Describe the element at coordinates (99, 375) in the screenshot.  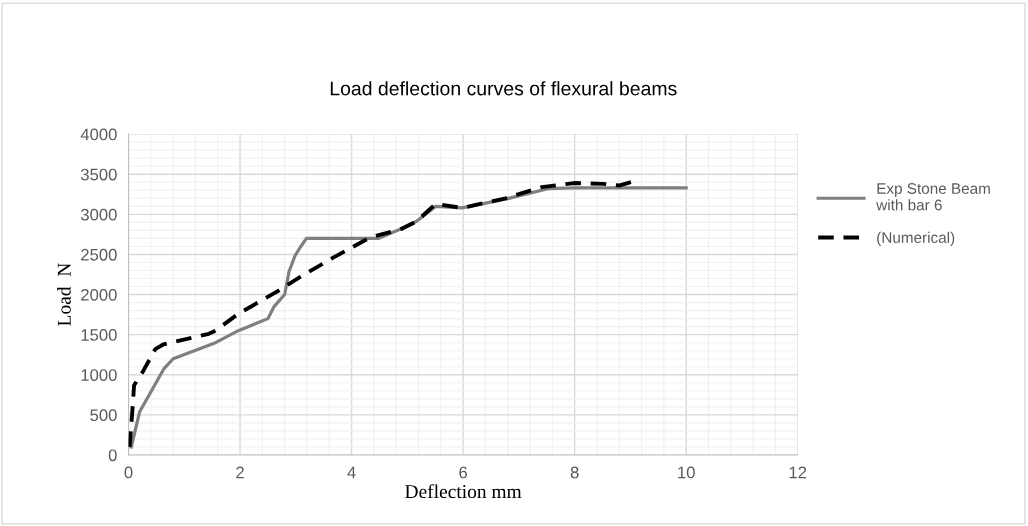
I see `y-tick-label: 1000` at that location.